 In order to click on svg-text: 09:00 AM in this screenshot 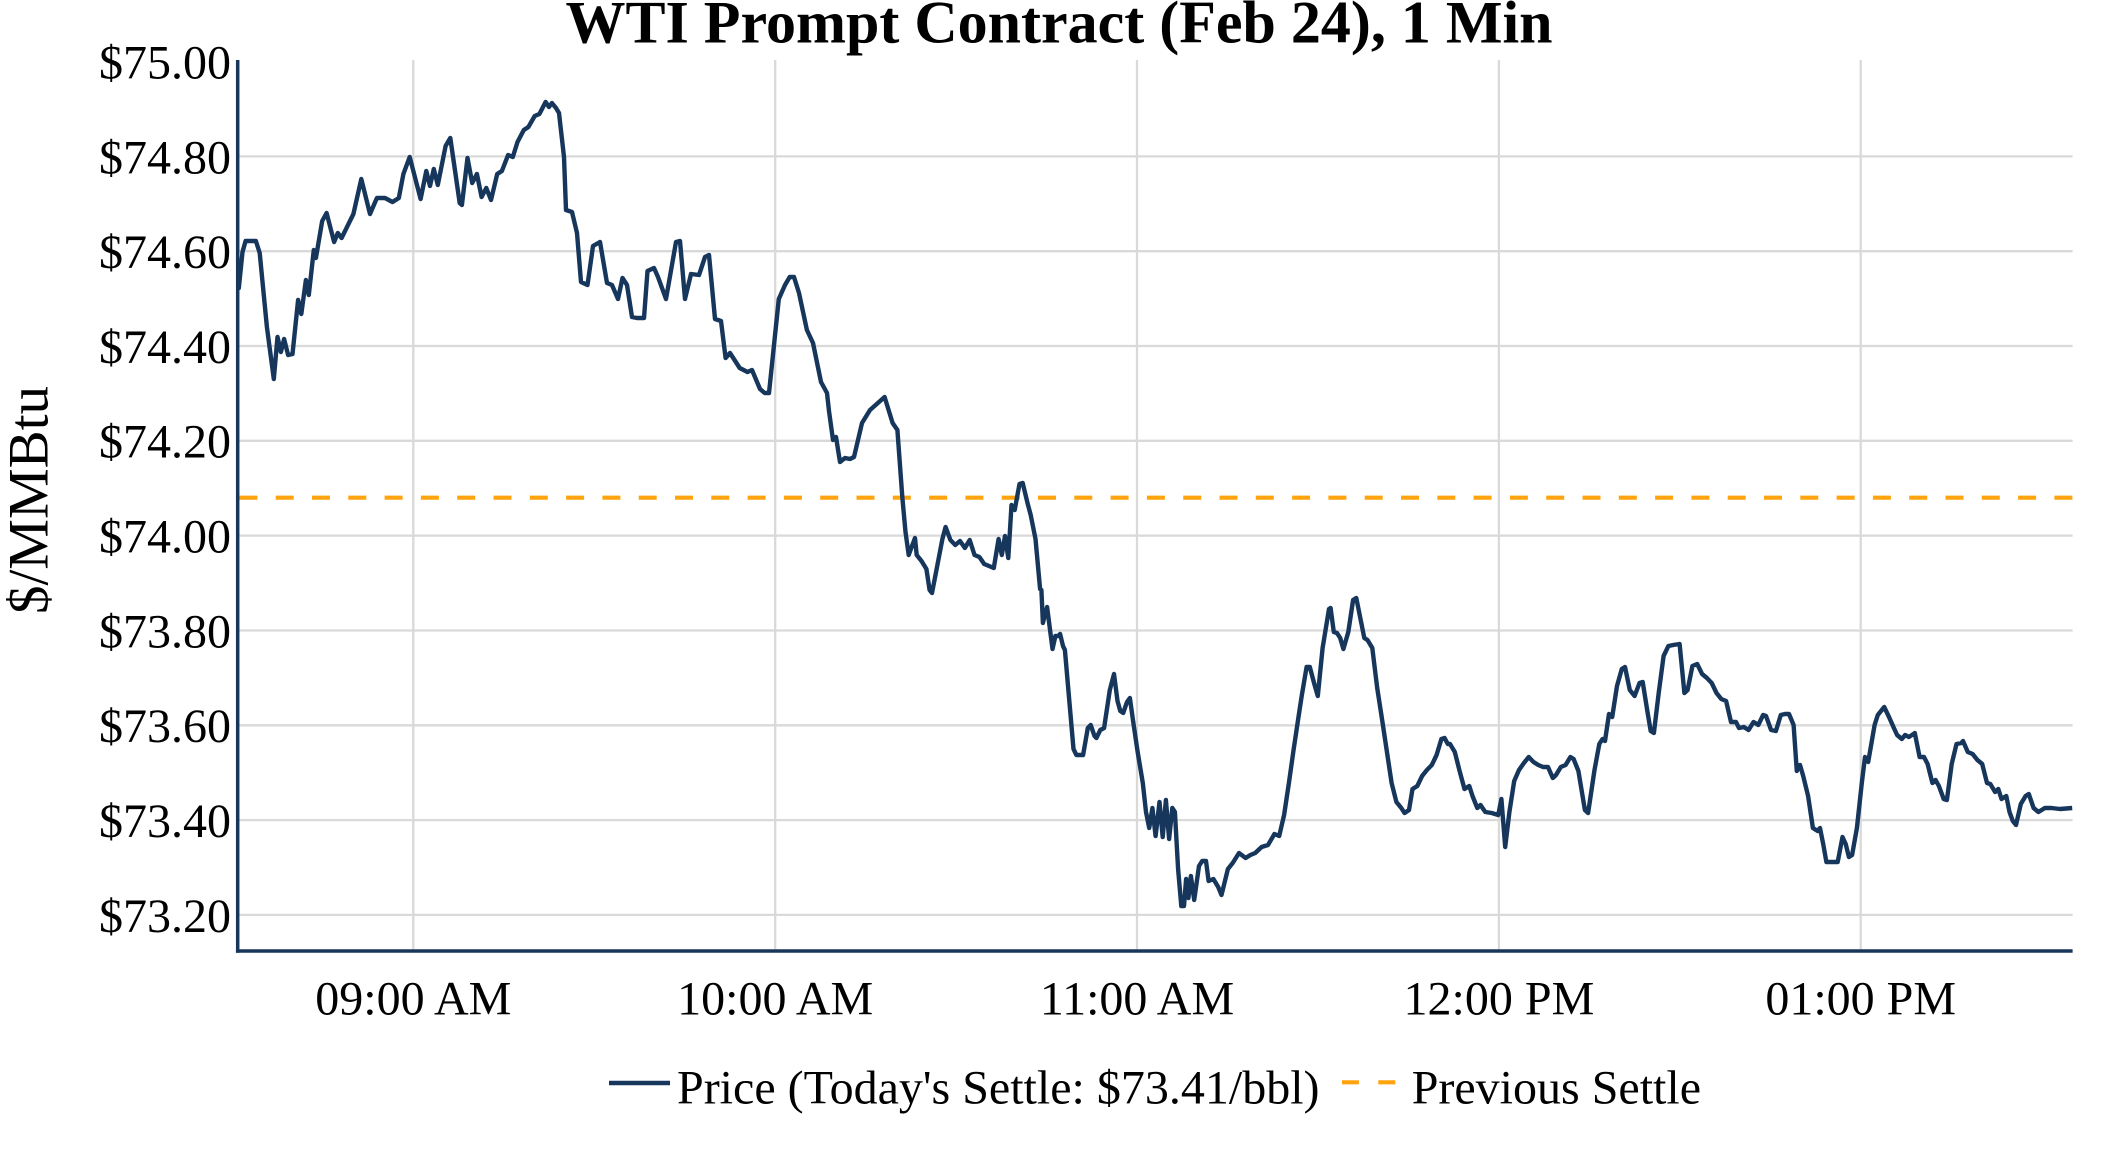, I will do `click(413, 999)`.